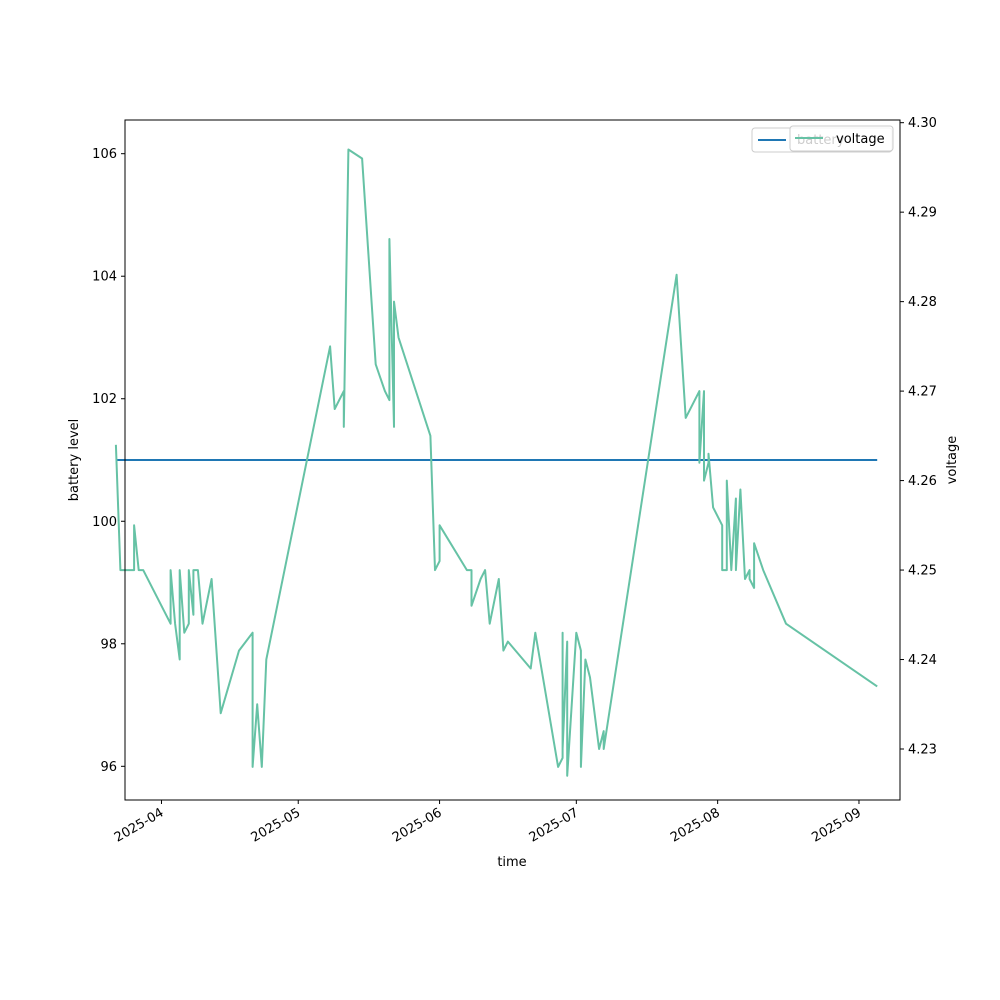  I want to click on y-tick-label-left: 98, so click(108, 644).